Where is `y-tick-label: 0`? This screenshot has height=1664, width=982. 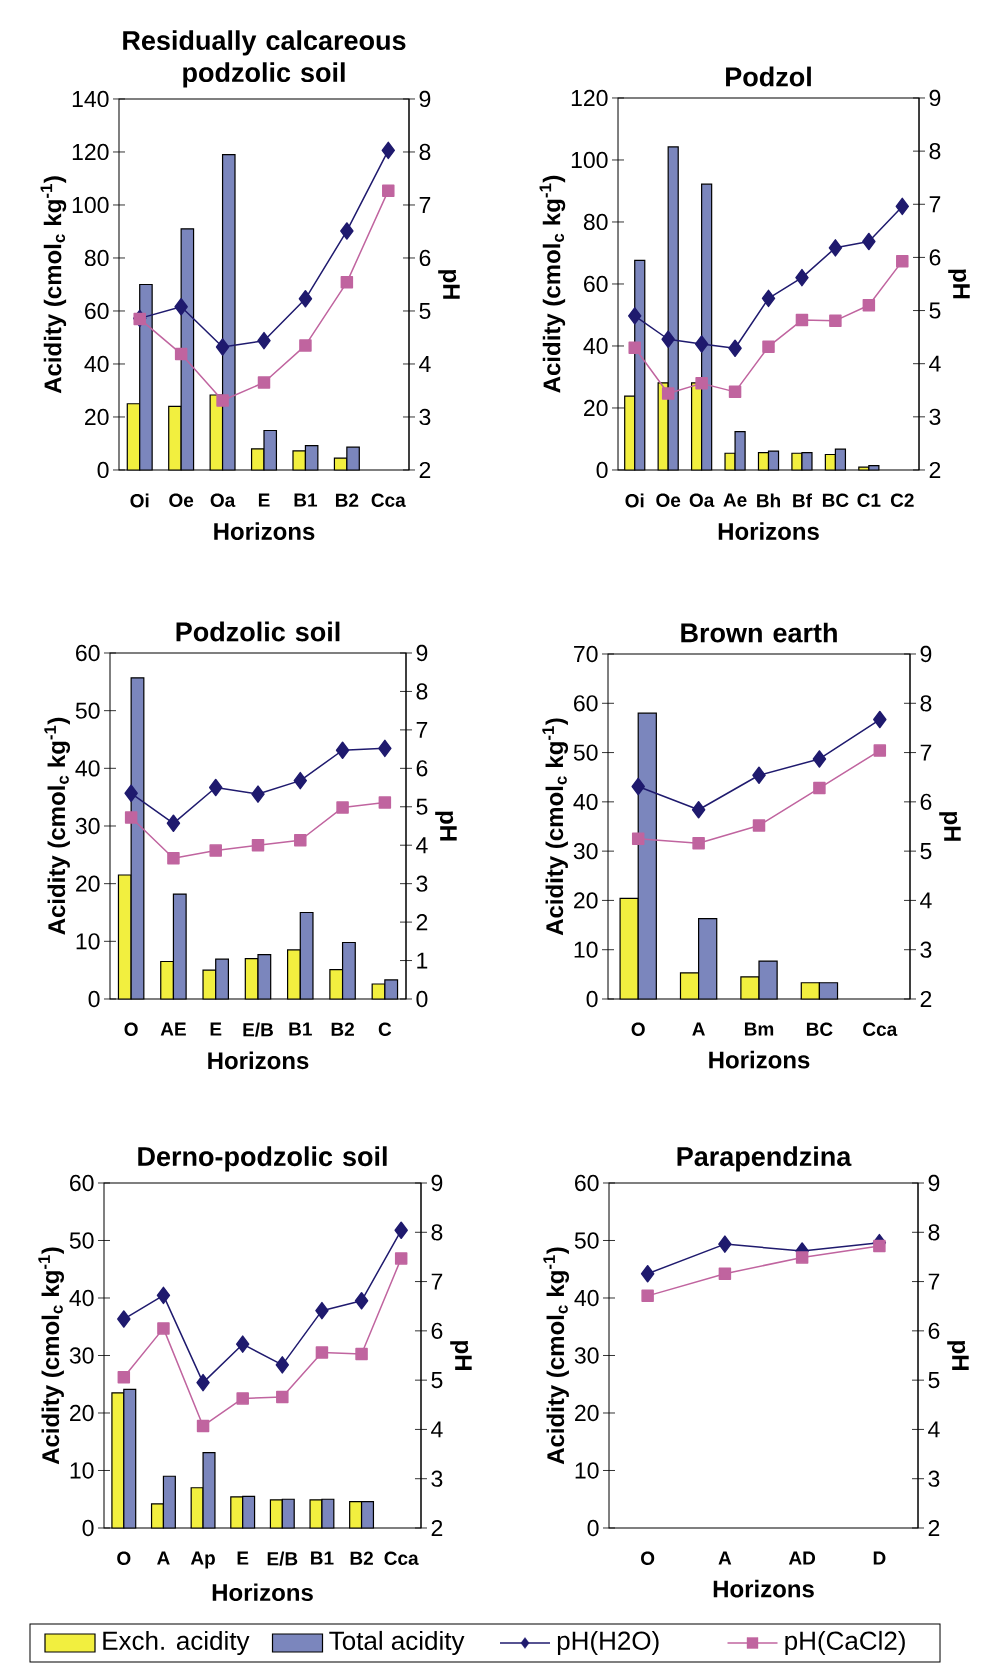 y-tick-label: 0 is located at coordinates (593, 1528).